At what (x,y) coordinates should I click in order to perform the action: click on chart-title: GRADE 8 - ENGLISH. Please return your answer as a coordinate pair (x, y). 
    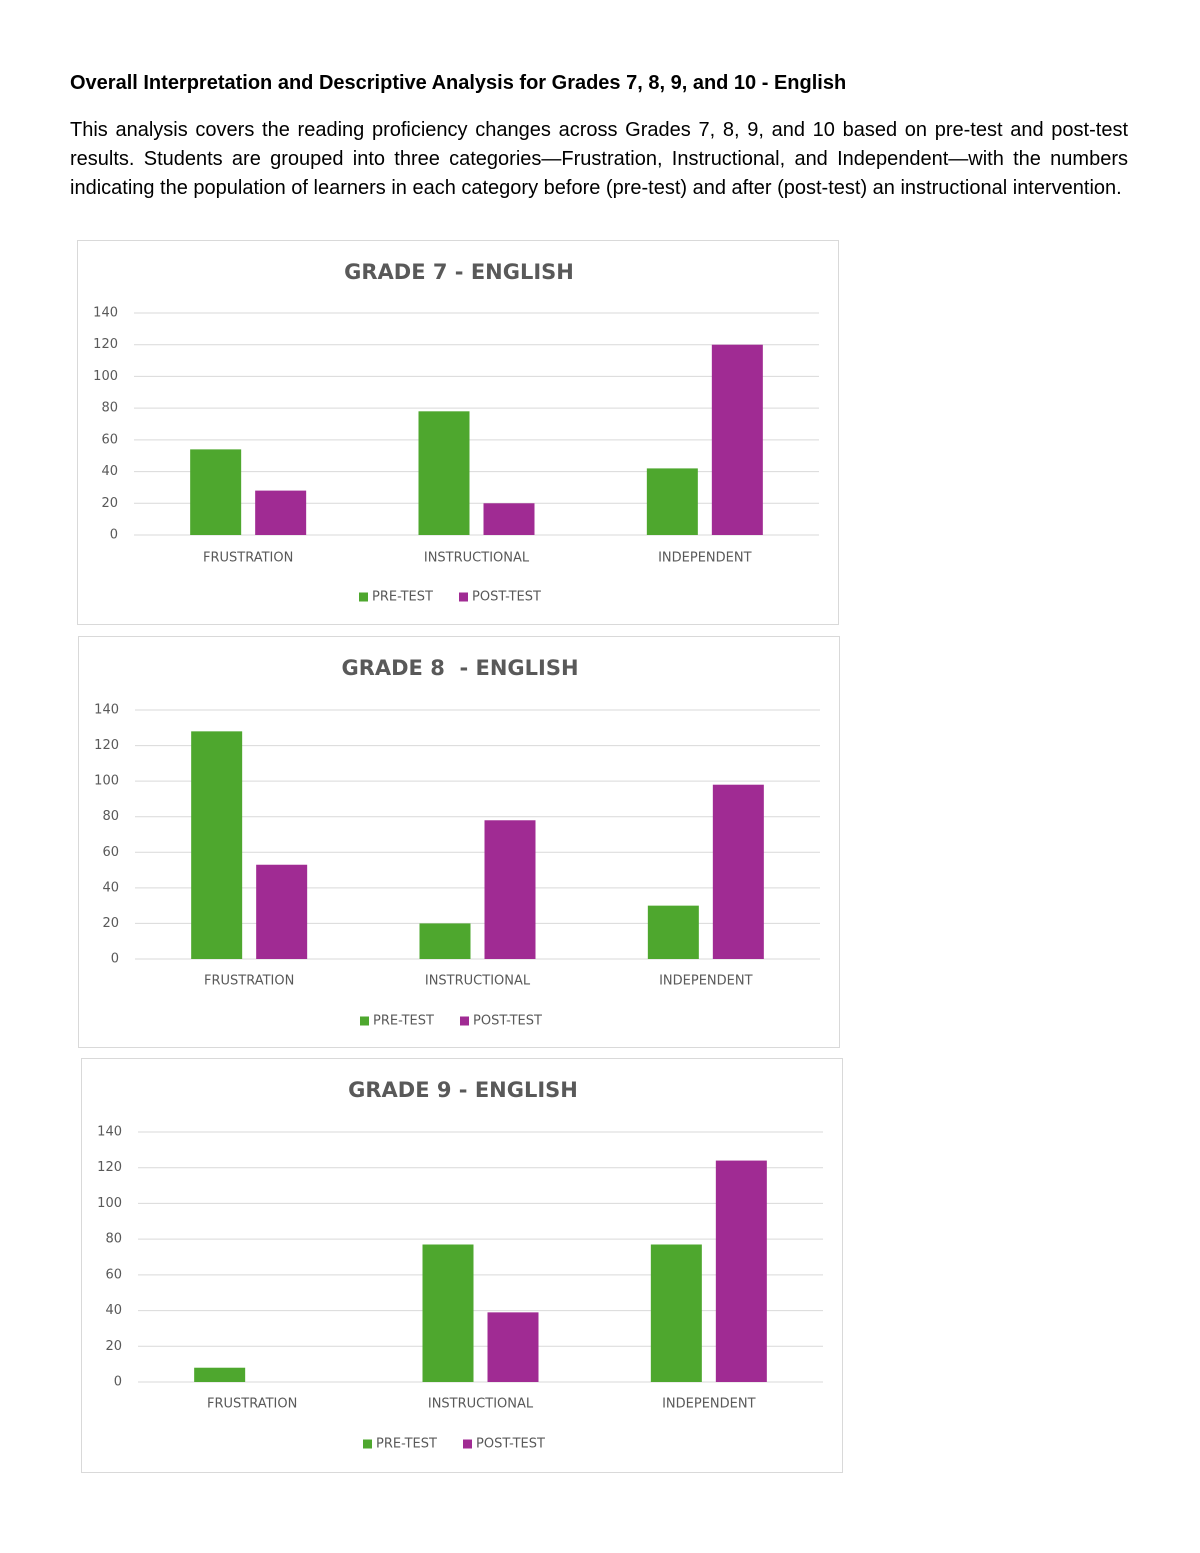
    Looking at the image, I should click on (459, 668).